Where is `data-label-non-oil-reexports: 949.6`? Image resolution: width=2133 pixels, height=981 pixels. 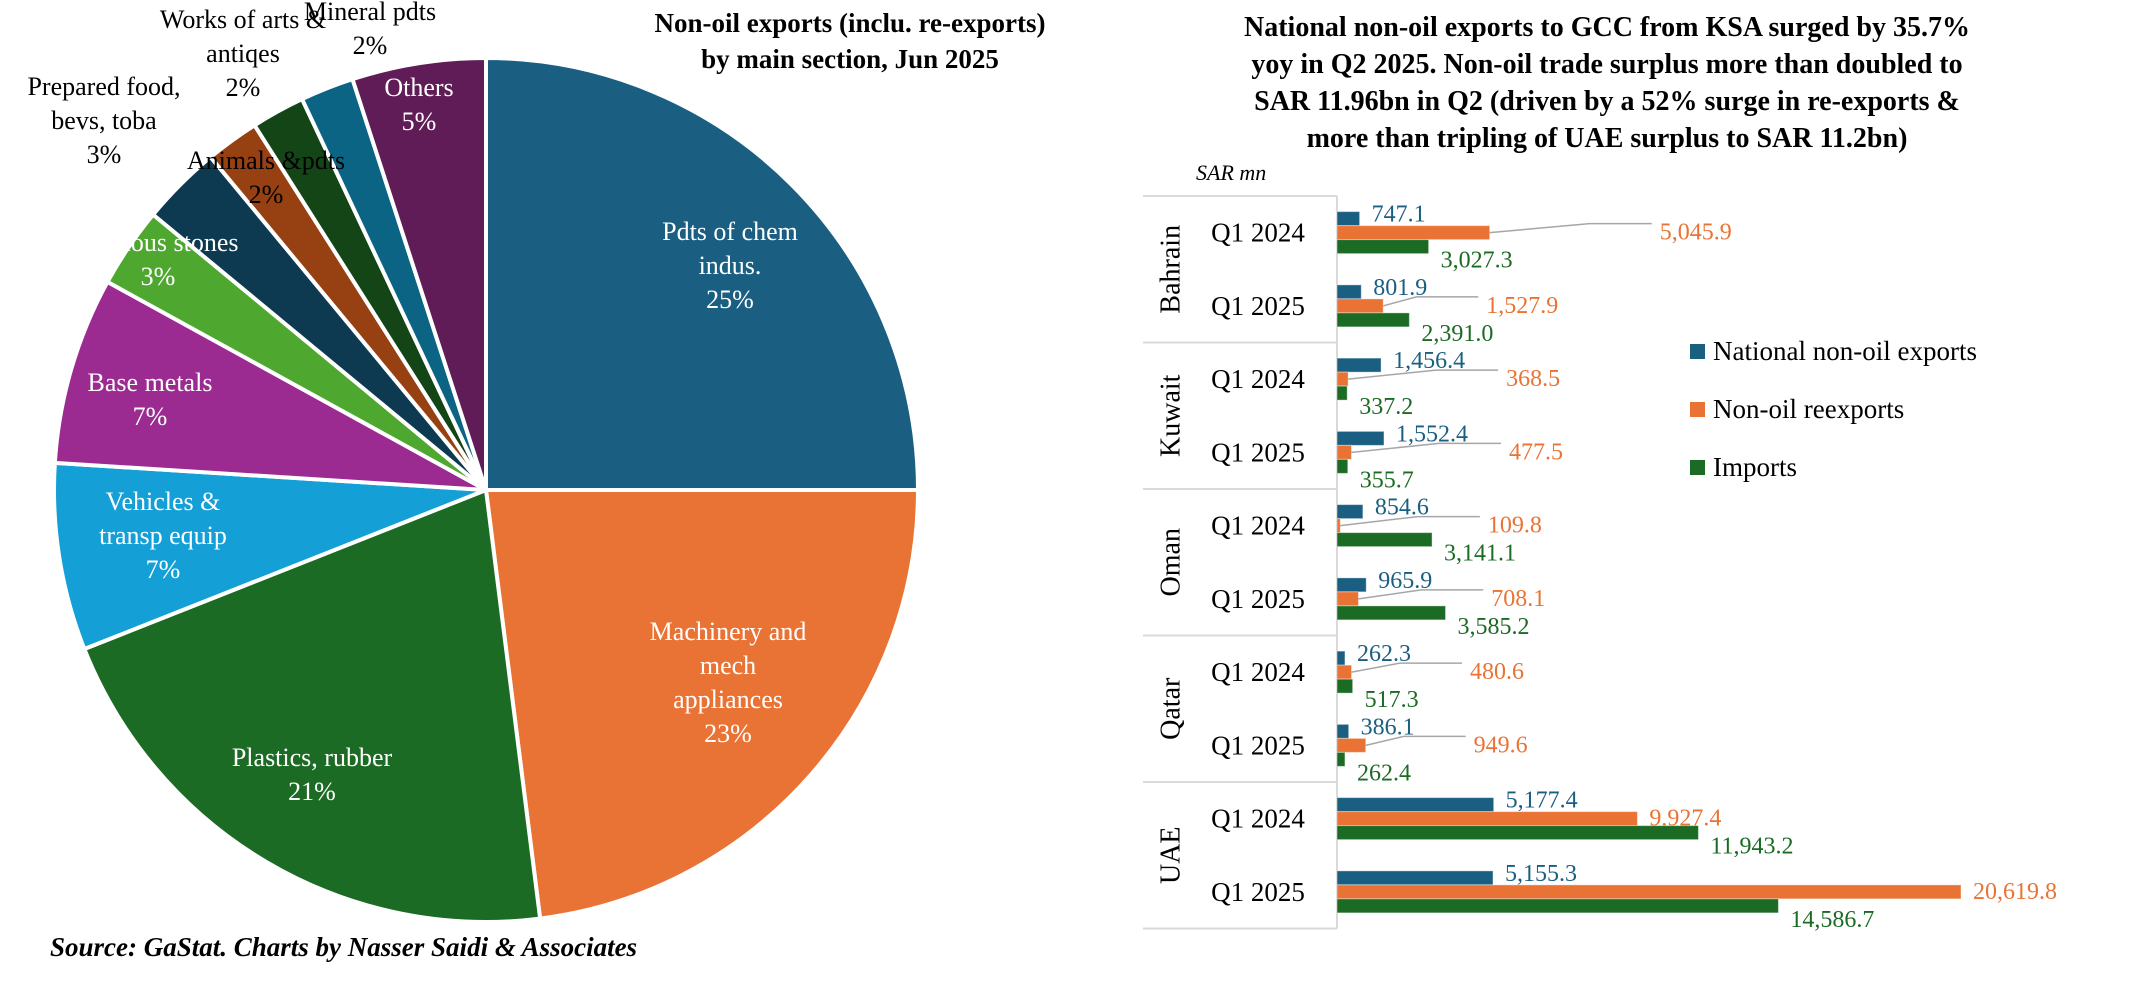 data-label-non-oil-reexports: 949.6 is located at coordinates (1501, 745).